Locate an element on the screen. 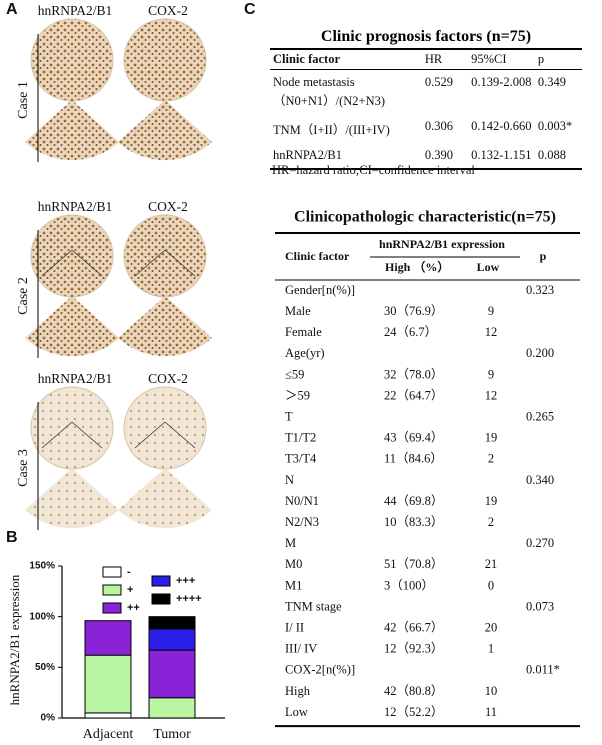 Image resolution: width=602 pixels, height=745 pixels. table-cell: M1 is located at coordinates (293, 585).